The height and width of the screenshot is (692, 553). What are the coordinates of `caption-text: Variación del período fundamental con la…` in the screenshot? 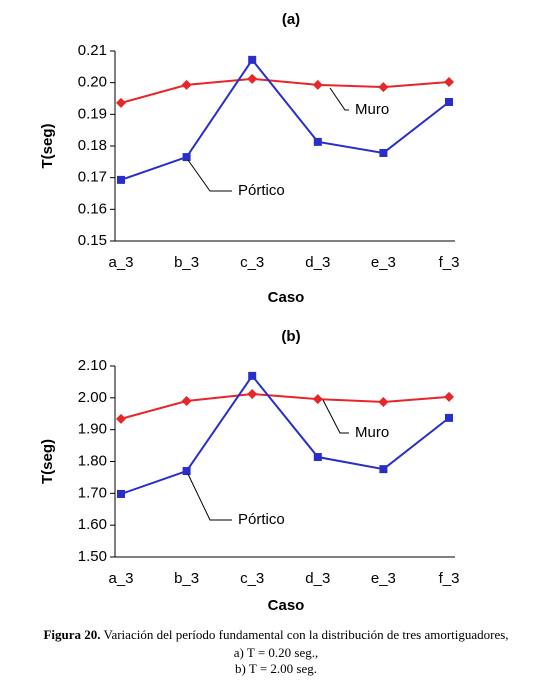 It's located at (306, 634).